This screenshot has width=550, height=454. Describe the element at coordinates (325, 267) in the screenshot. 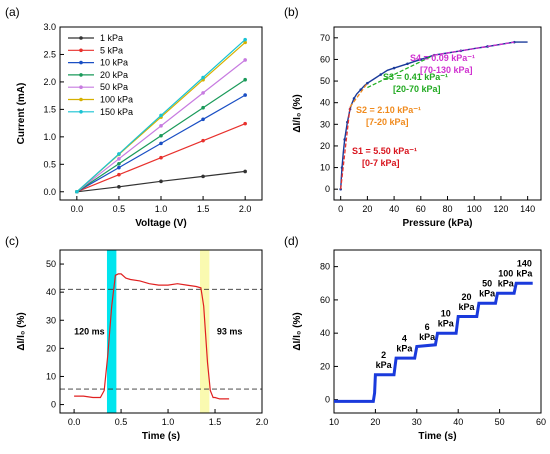

I see `y-tick-label: 80` at that location.